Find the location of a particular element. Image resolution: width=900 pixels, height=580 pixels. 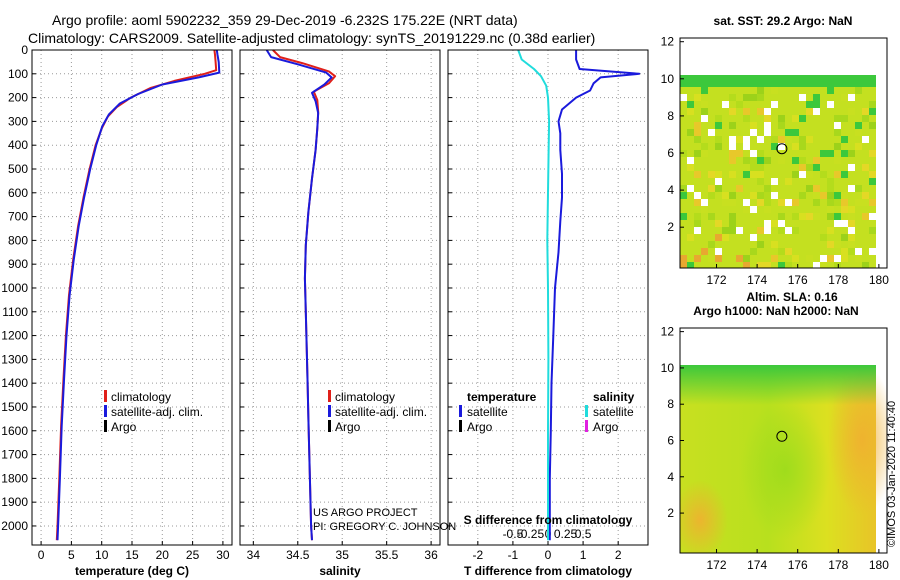

legend-mark-temp-satellite is located at coordinates (460, 411).